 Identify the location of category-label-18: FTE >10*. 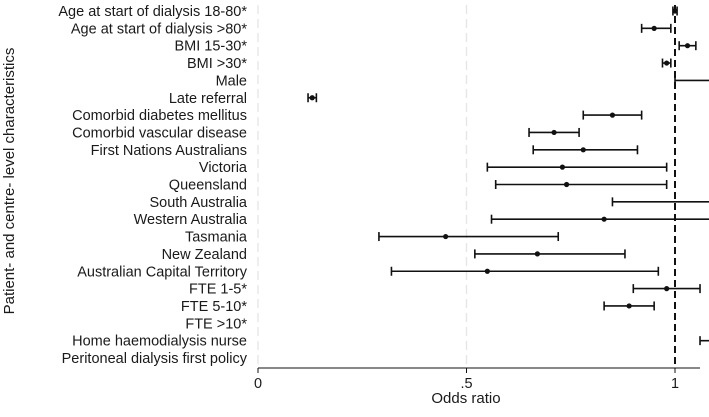
(216, 324).